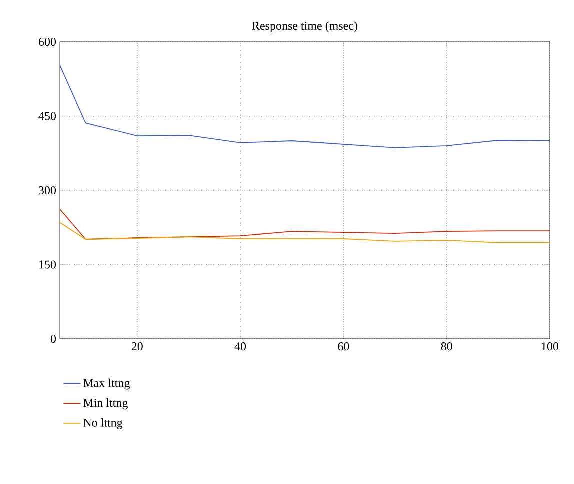 The width and height of the screenshot is (574, 484). I want to click on x-tick-label: 80, so click(446, 346).